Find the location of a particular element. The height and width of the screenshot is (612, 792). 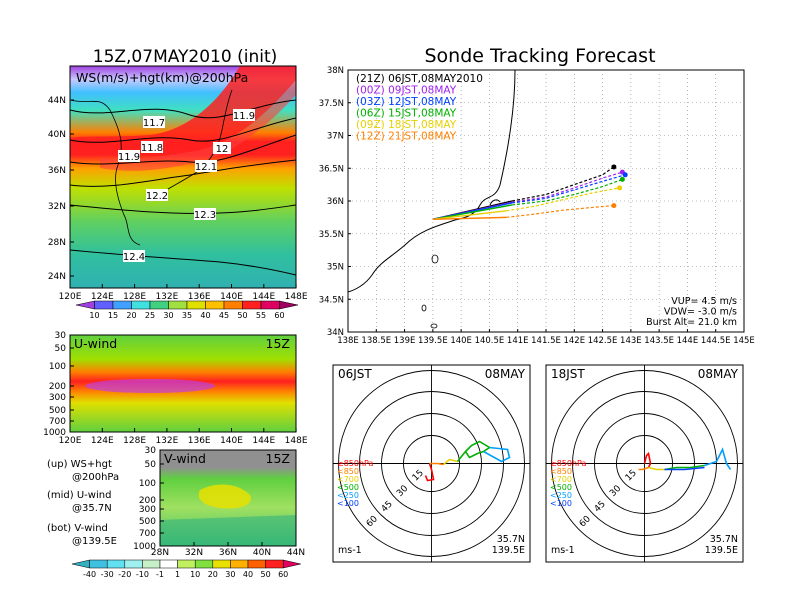

hodo-level-label: ≥850hPa is located at coordinates (355, 463).